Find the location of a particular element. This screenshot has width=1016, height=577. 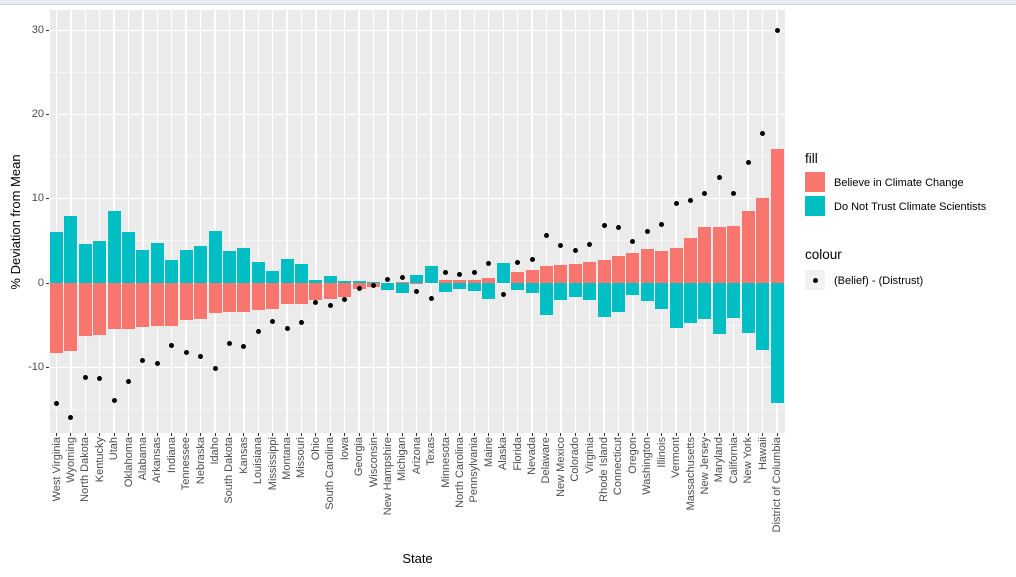

y-tick-label: 0 is located at coordinates (40, 282).